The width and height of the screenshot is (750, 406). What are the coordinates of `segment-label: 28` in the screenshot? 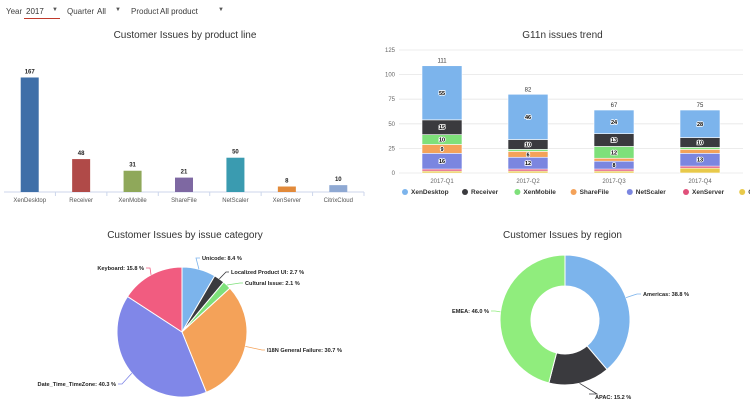 It's located at (700, 125).